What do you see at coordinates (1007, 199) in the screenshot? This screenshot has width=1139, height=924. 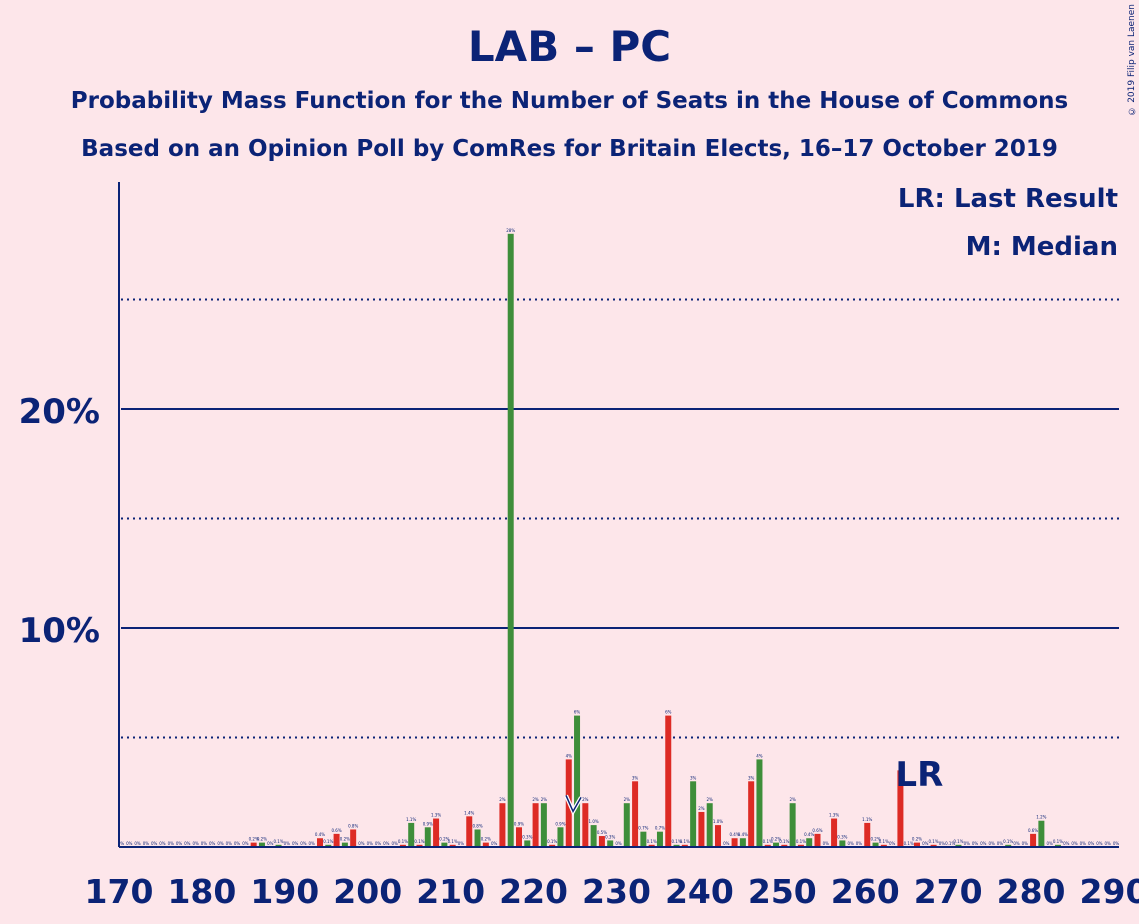 I see `legend-last-result: LR: Last Result` at bounding box center [1007, 199].